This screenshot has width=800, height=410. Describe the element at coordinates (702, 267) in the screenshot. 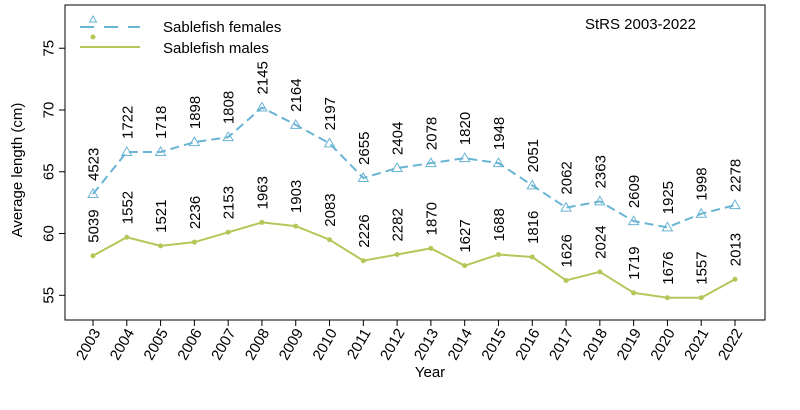

I see `data-label: 1557` at that location.